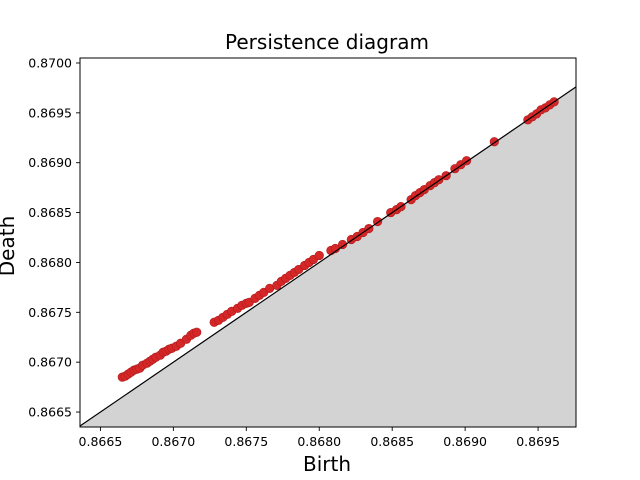  I want to click on x-tick-label: 0.8680, so click(319, 441).